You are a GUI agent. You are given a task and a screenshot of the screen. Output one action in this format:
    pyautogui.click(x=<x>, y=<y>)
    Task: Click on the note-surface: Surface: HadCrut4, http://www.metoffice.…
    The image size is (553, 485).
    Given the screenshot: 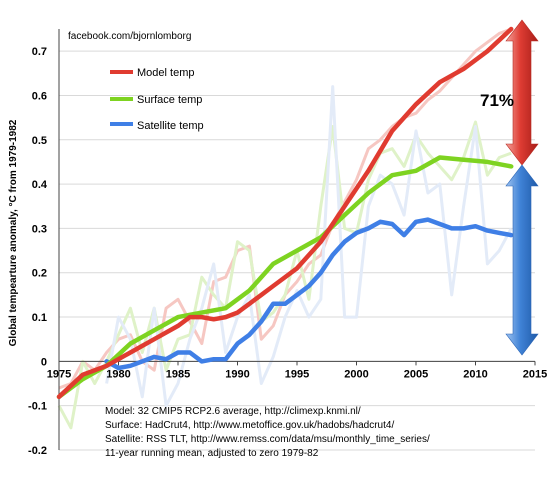 What is the action you would take?
    pyautogui.click(x=249, y=425)
    